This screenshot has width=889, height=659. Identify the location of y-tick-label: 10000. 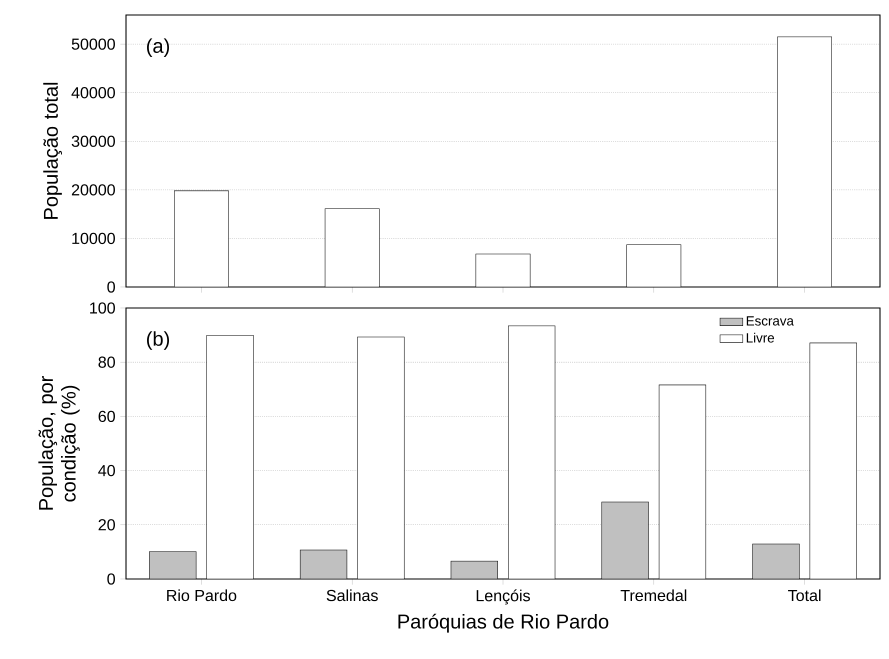
(93, 238).